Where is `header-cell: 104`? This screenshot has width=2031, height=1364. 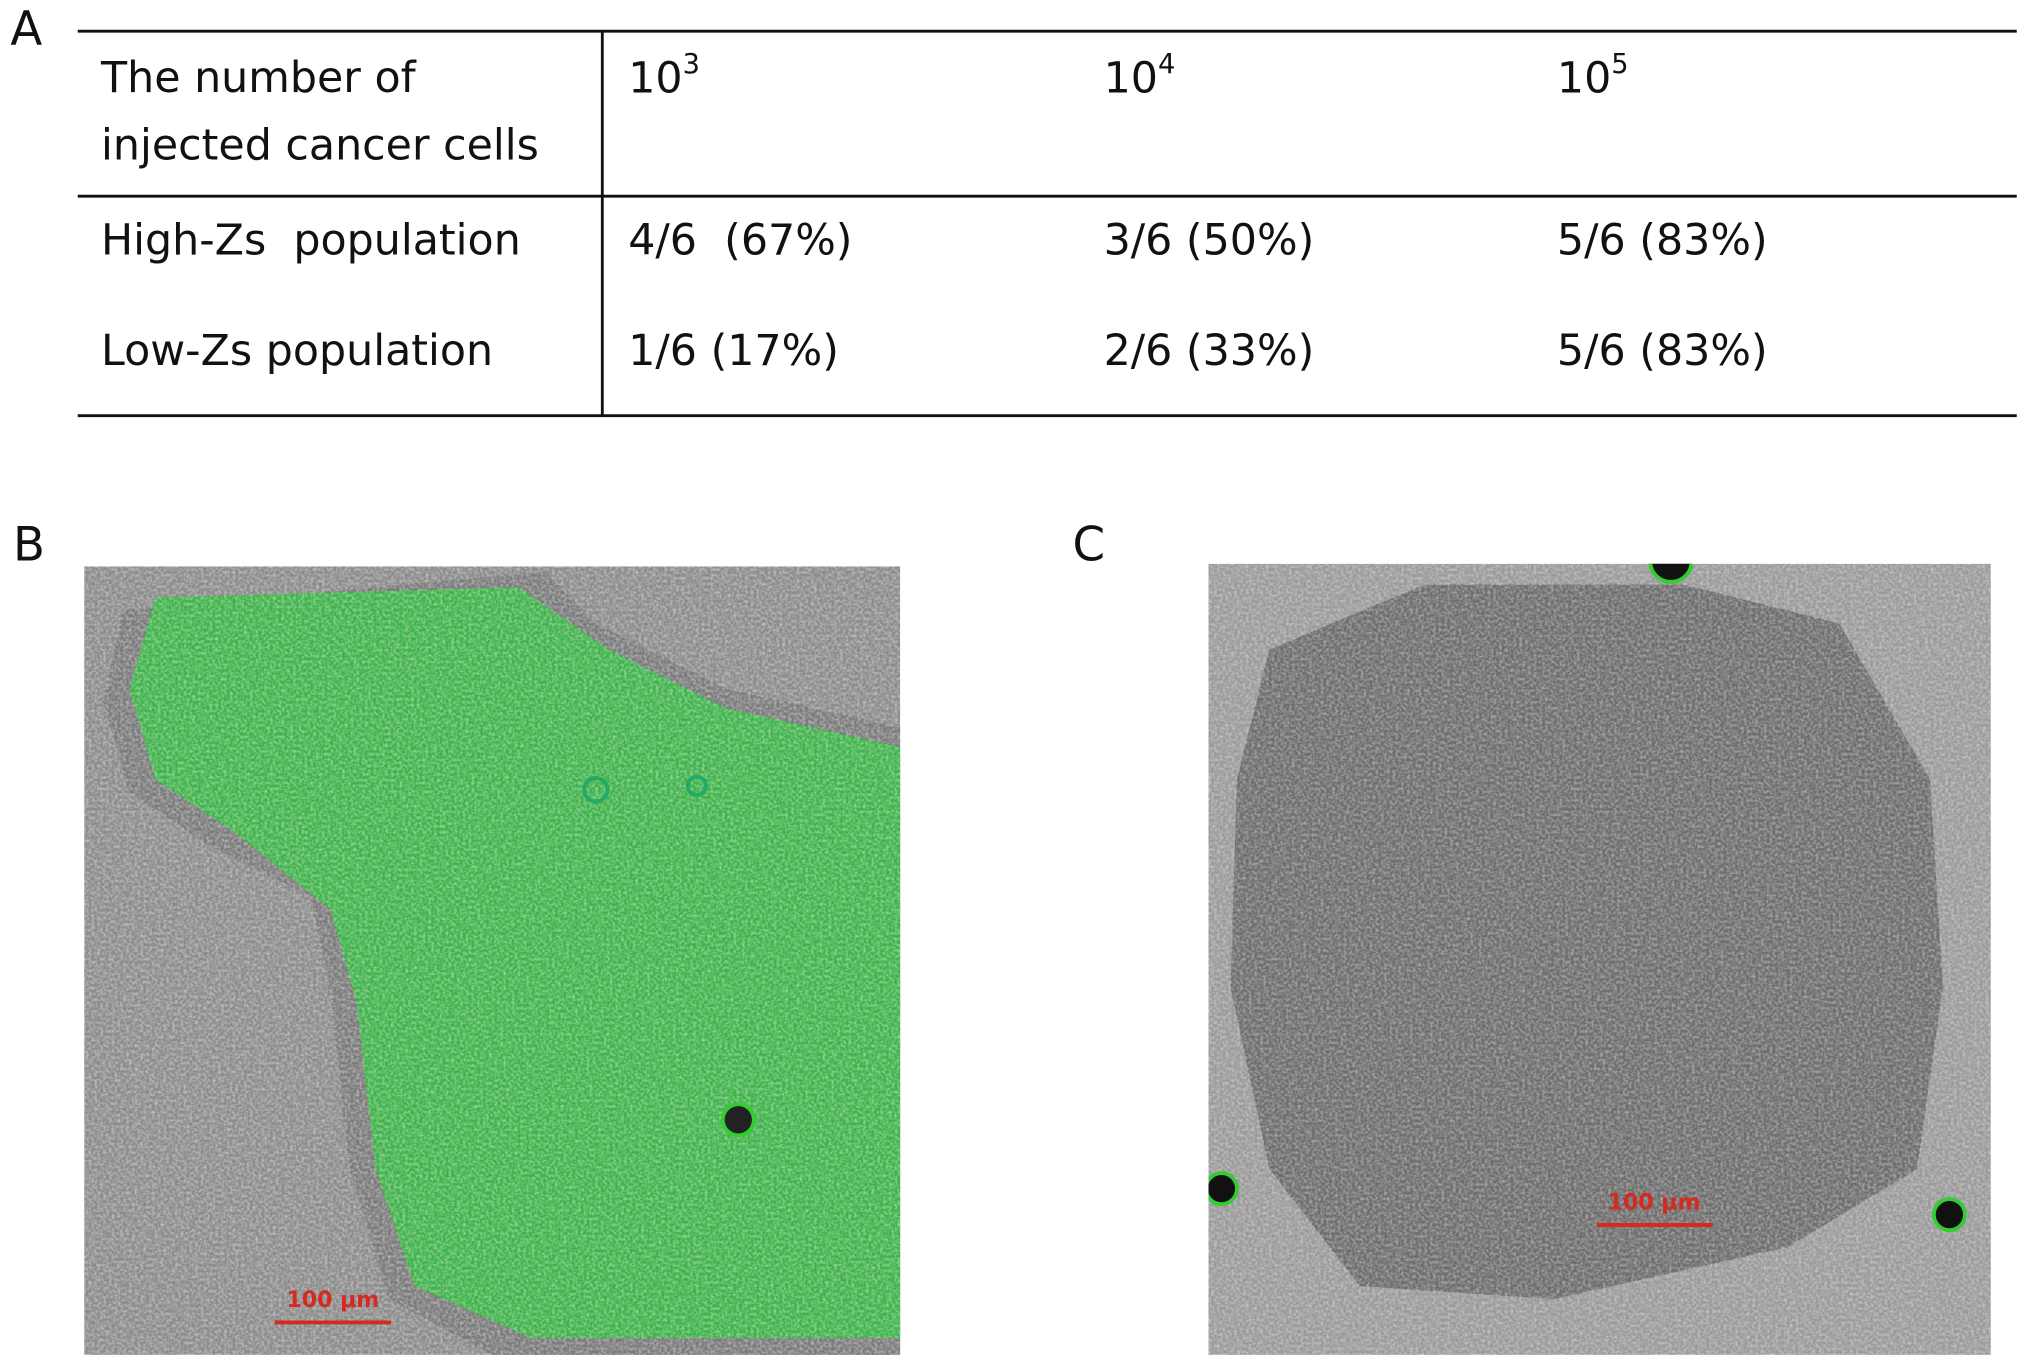
header-cell: 104 is located at coordinates (1140, 75).